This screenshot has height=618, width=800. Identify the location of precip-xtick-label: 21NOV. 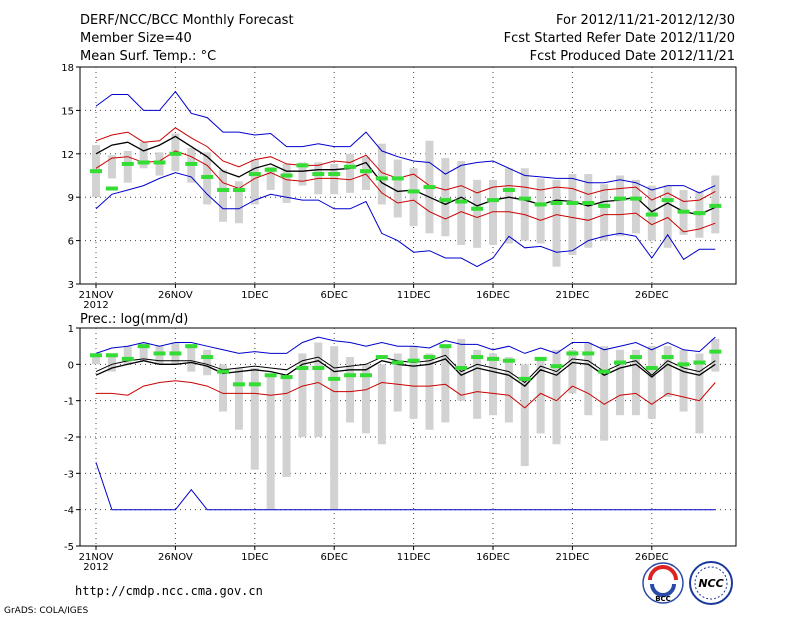
(96, 557).